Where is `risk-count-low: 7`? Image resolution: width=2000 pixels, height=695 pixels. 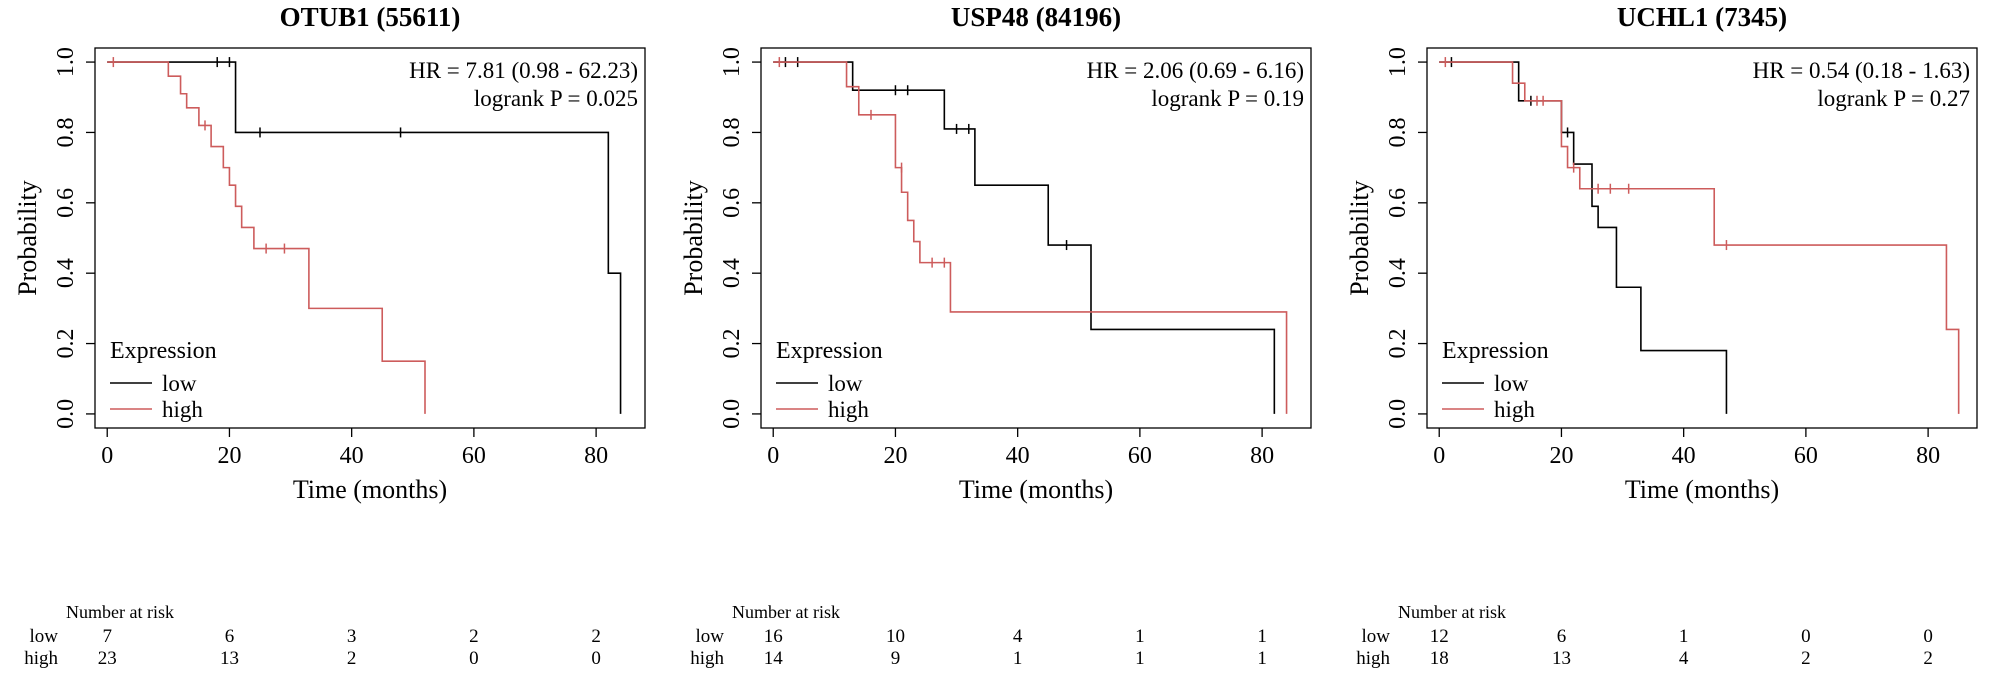 risk-count-low: 7 is located at coordinates (107, 636).